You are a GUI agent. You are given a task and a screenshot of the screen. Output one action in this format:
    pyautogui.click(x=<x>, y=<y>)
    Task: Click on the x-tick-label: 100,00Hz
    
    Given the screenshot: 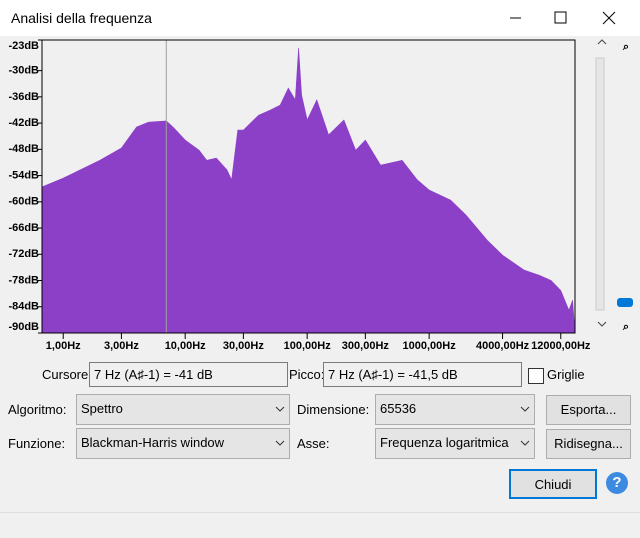 What is the action you would take?
    pyautogui.click(x=308, y=346)
    